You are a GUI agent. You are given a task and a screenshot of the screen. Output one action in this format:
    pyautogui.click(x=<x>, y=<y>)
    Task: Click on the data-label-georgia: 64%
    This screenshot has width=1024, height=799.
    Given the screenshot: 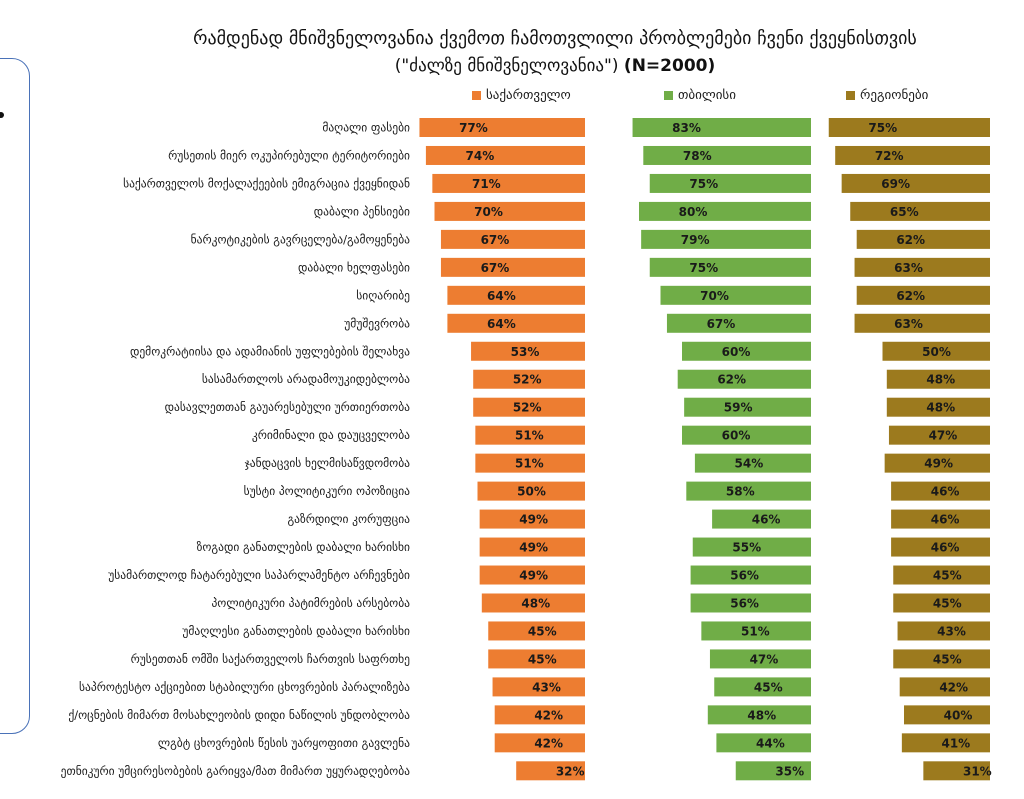 What is the action you would take?
    pyautogui.click(x=501, y=324)
    